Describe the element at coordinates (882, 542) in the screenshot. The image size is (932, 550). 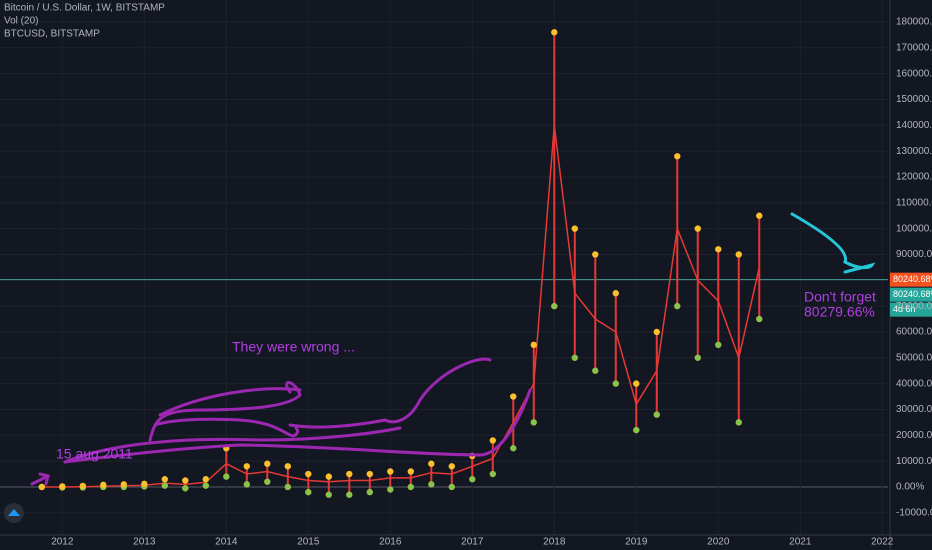
I see `x-tick-label: 2022` at that location.